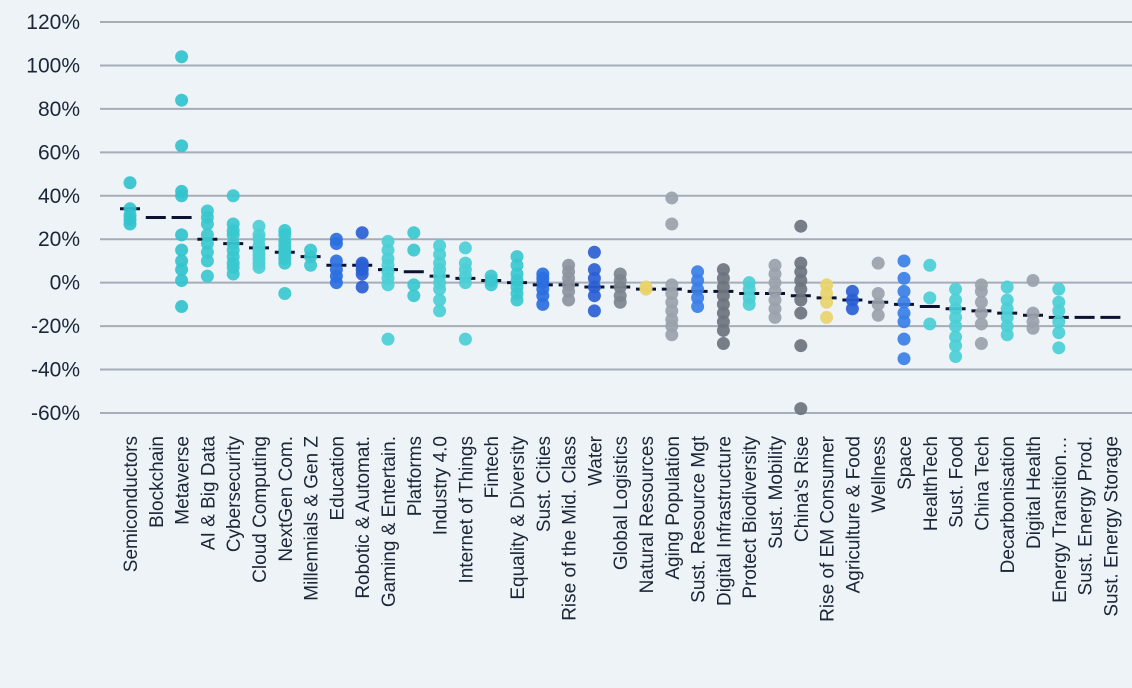  What do you see at coordinates (570, 528) in the screenshot?
I see `category-label: Rise of the Mid. Class` at bounding box center [570, 528].